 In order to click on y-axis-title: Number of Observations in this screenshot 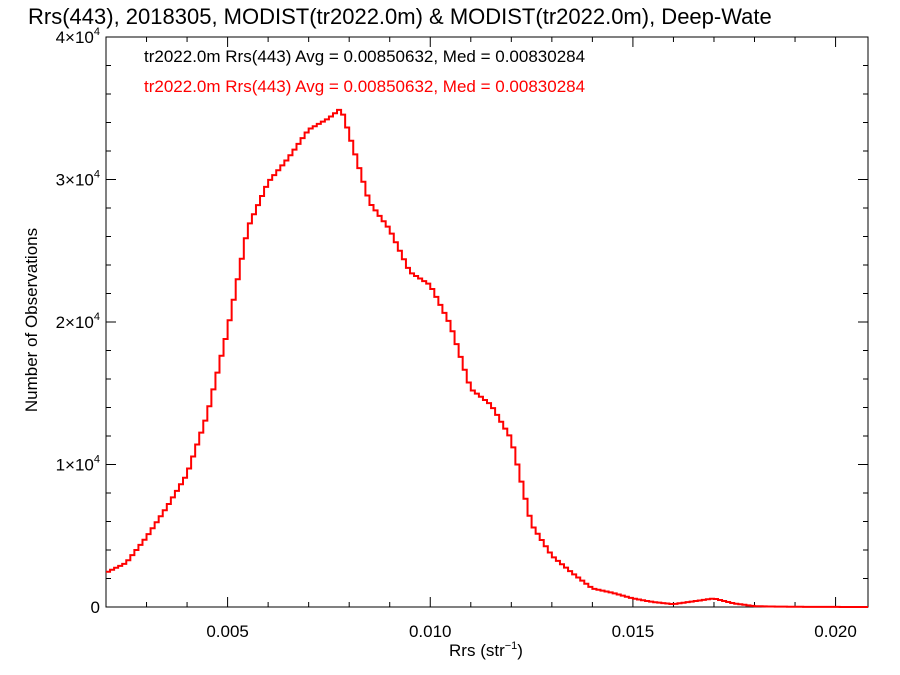, I will do `click(31, 320)`.